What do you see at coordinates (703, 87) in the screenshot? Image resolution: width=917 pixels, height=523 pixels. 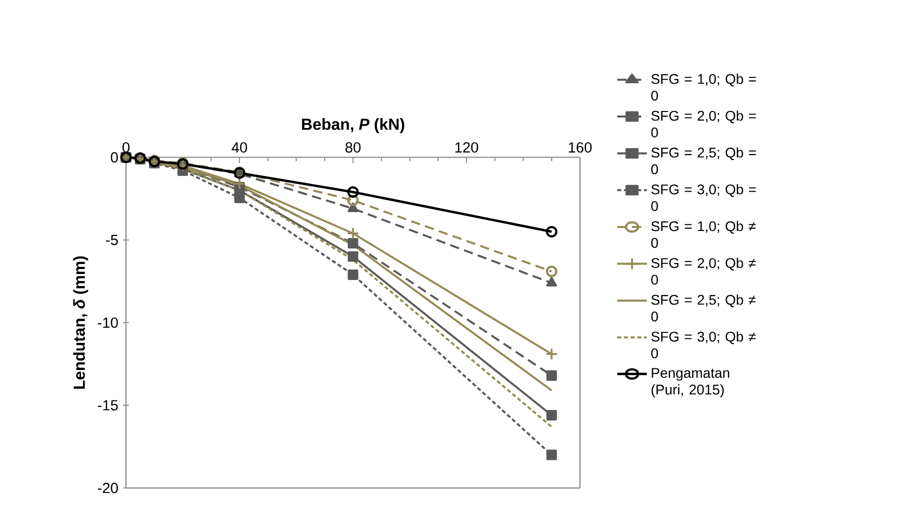 I see `legend-label: SFG = 1,0; Qb = 0` at bounding box center [703, 87].